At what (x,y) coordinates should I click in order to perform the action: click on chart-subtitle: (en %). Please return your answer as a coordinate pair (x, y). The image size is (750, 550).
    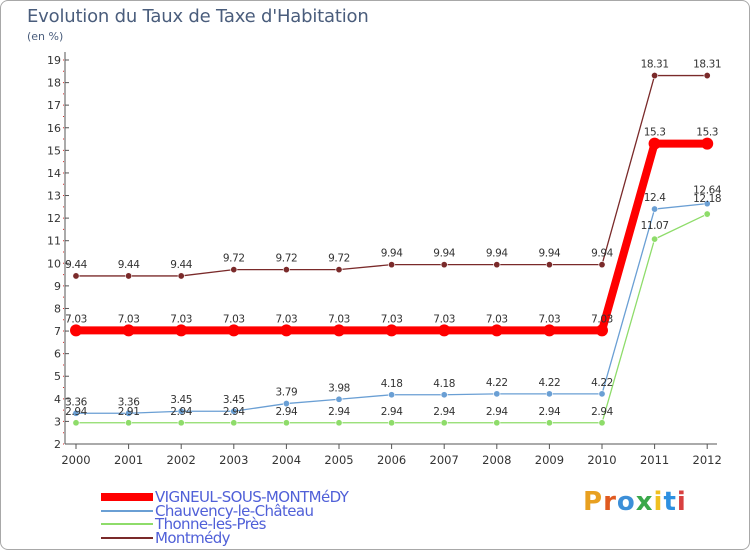
    Looking at the image, I should click on (45, 36).